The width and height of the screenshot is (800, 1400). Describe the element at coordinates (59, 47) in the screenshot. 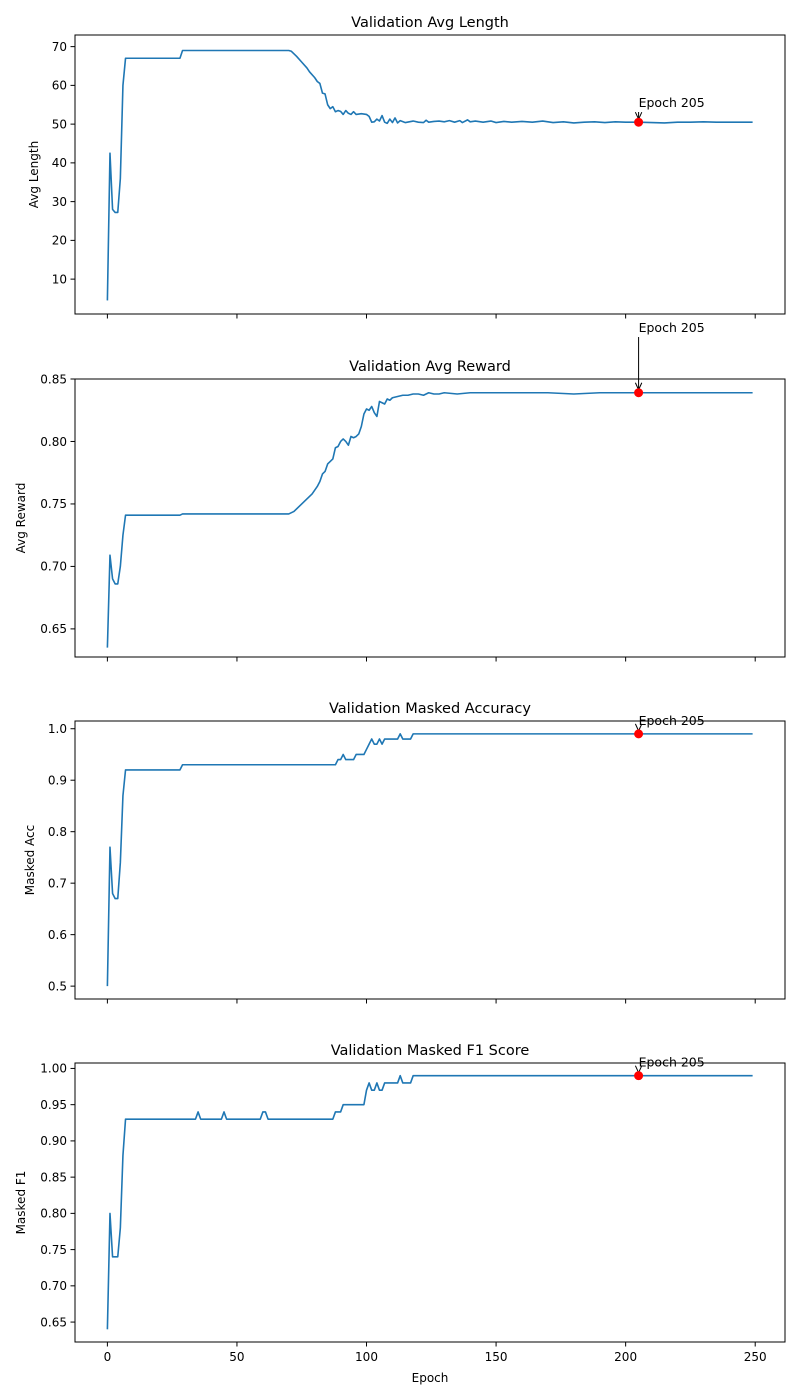

I see `y-tick-label: 70` at that location.